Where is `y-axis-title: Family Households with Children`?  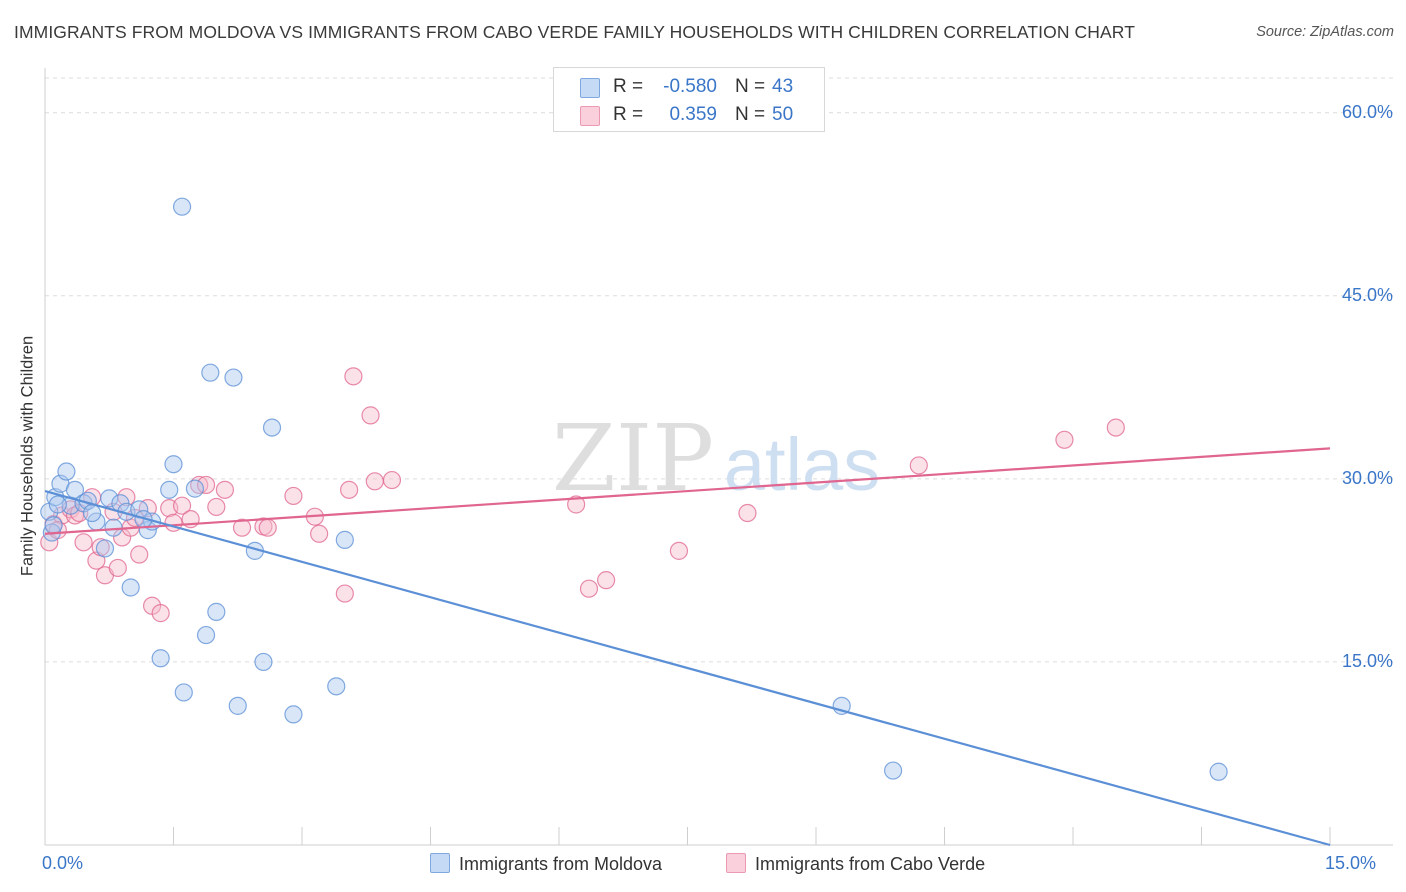
y-axis-title: Family Households with Children is located at coordinates (27, 456).